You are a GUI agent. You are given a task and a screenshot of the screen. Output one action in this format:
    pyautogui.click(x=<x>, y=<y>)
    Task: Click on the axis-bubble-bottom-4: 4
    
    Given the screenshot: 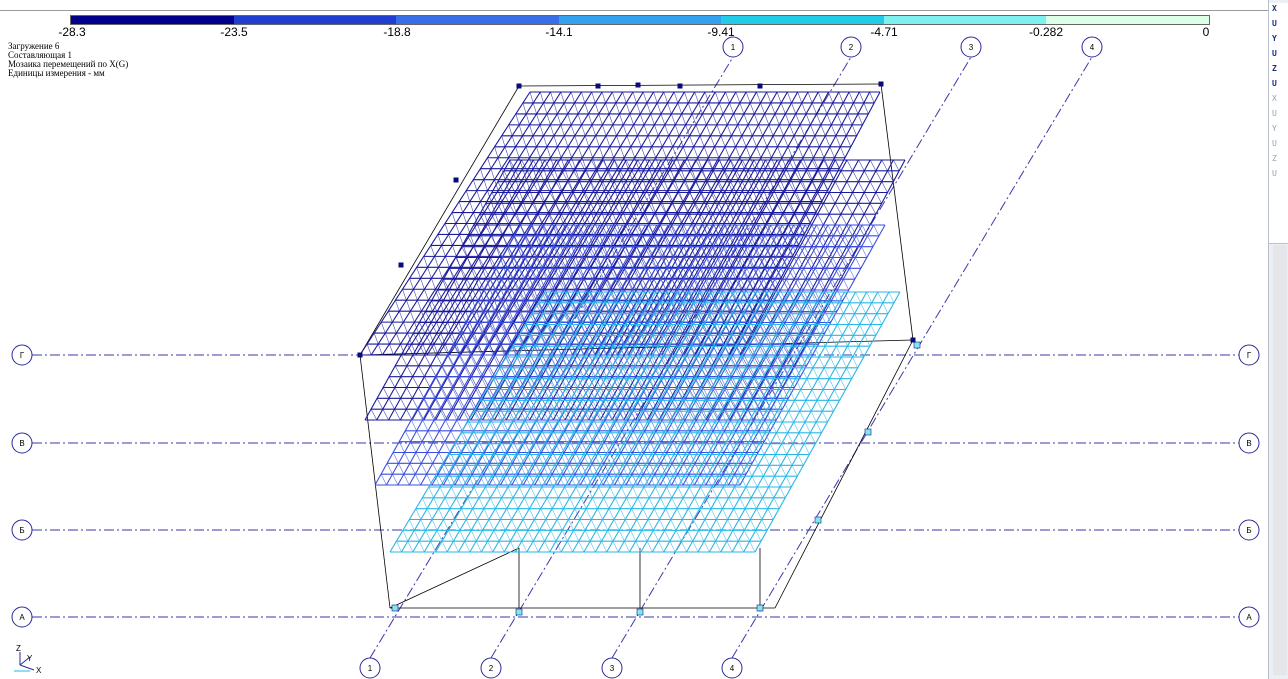 What is the action you would take?
    pyautogui.click(x=732, y=668)
    